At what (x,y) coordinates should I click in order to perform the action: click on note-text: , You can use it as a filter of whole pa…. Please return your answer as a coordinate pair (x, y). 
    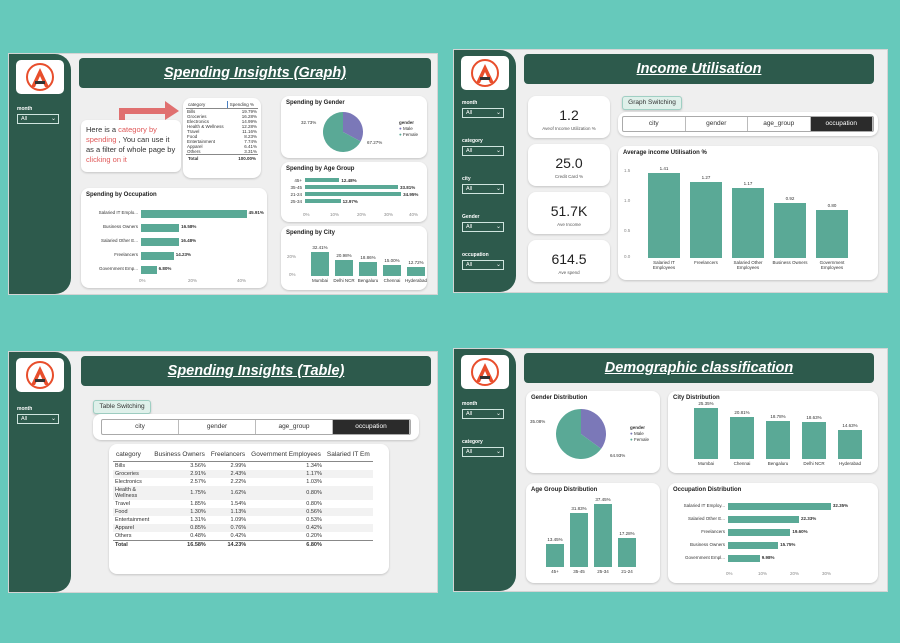
    Looking at the image, I should click on (131, 144).